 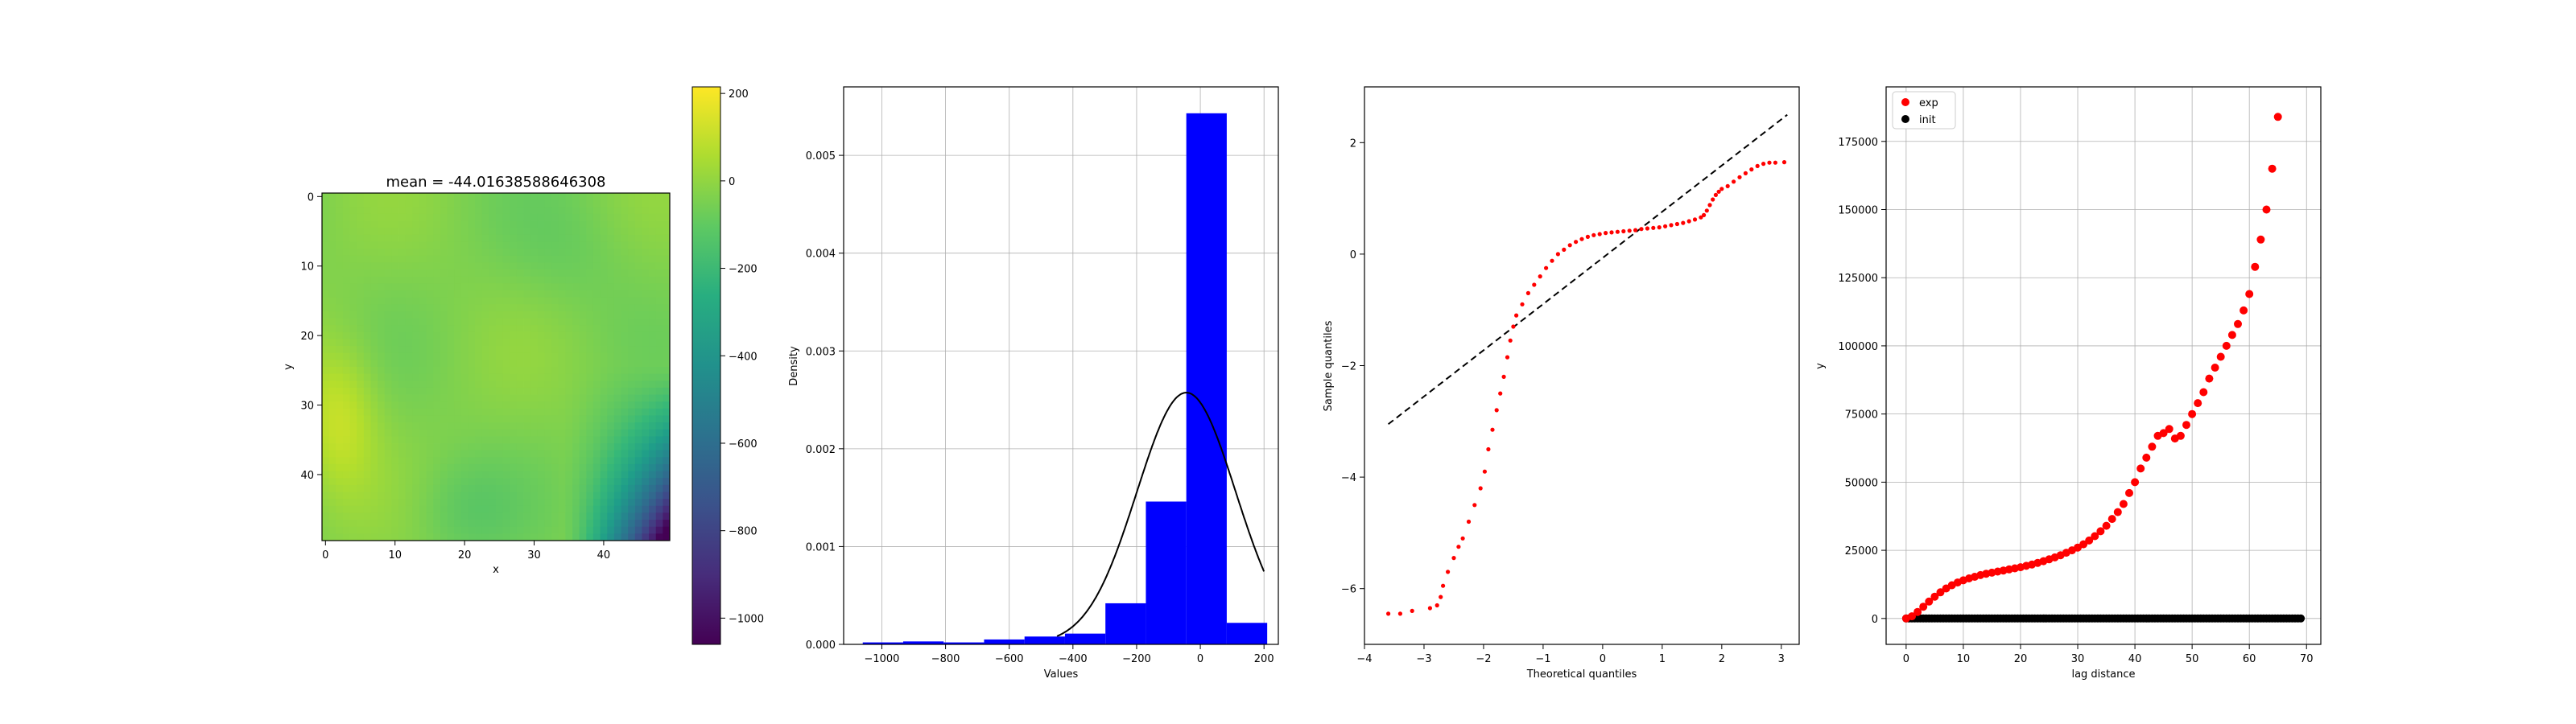 What do you see at coordinates (746, 619) in the screenshot?
I see `colorbar-tick-label: −1000` at bounding box center [746, 619].